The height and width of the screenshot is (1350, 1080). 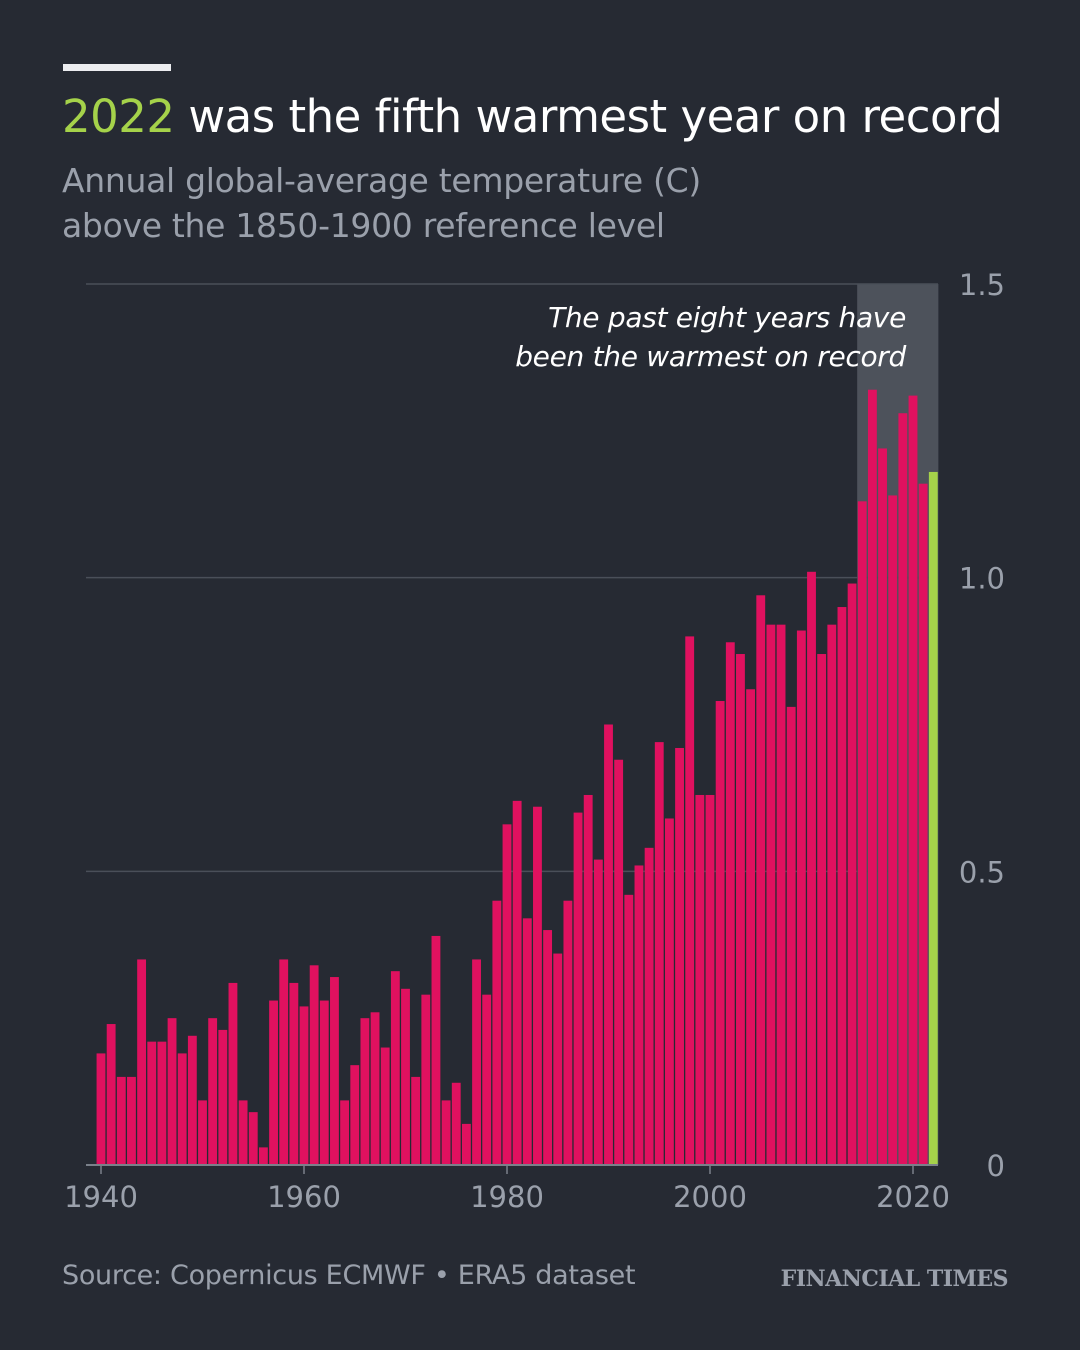 What do you see at coordinates (842, 886) in the screenshot?
I see `bar-2013` at bounding box center [842, 886].